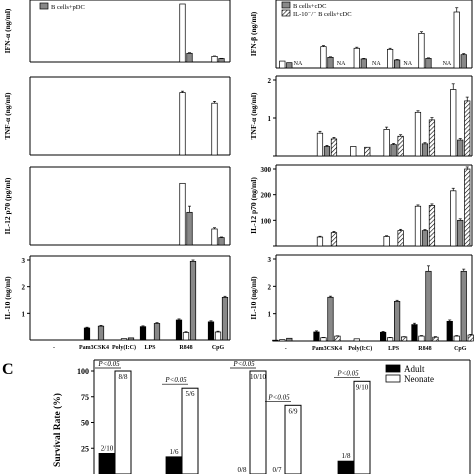 This screenshot has width=474, height=474. Describe the element at coordinates (8, 369) in the screenshot. I see `panel-letter: C` at that location.